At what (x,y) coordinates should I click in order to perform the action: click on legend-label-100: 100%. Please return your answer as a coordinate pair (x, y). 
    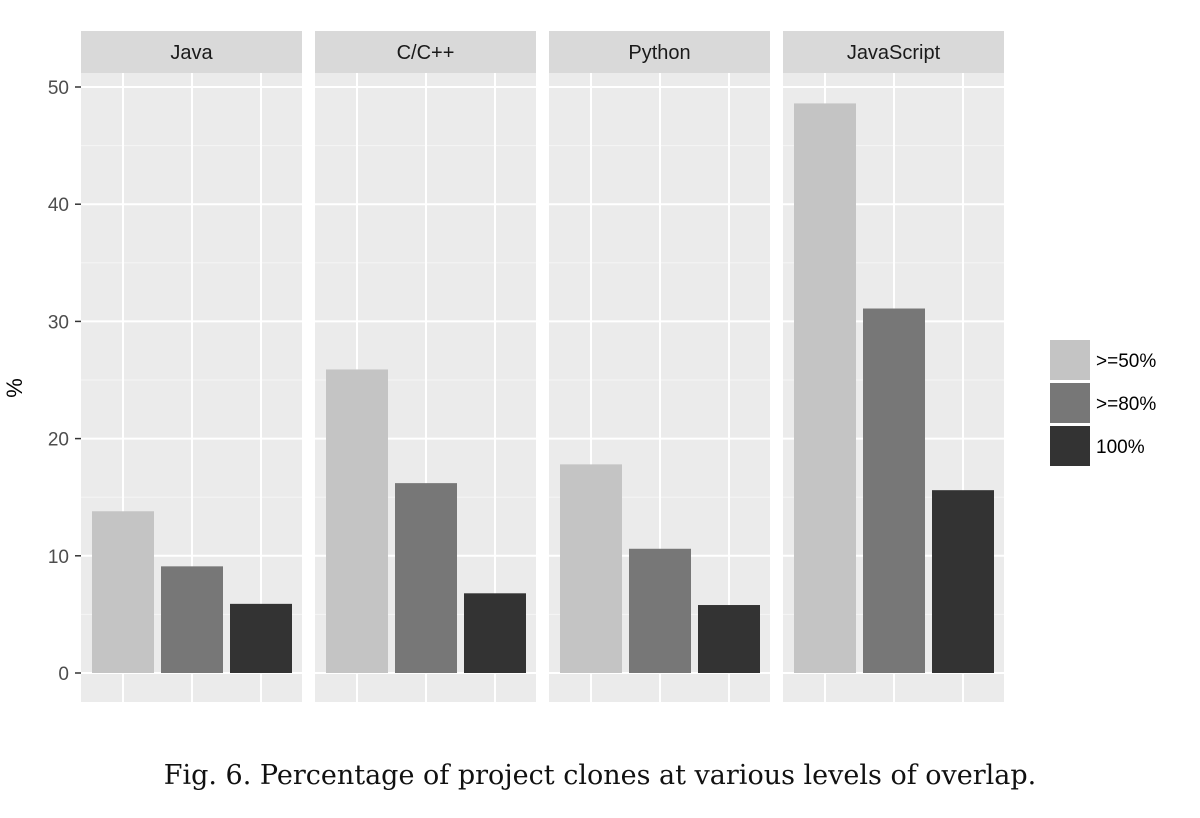
    Looking at the image, I should click on (1120, 447).